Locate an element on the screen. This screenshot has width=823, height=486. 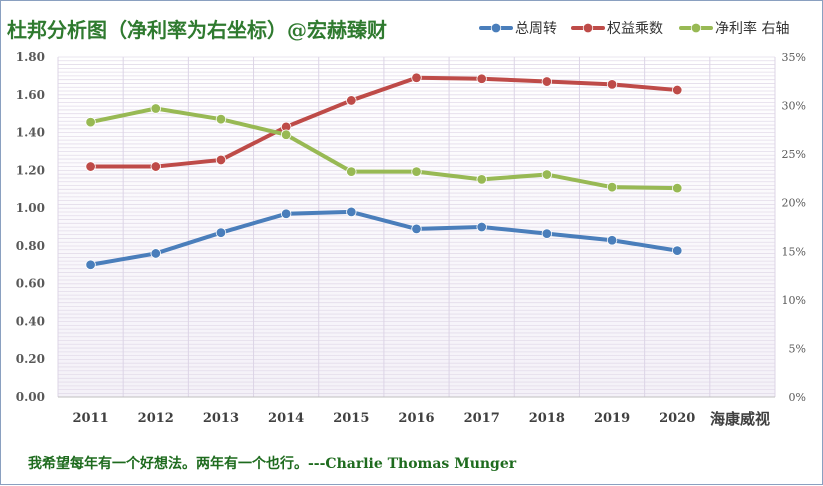
x-tick-label: 2019 is located at coordinates (612, 418).